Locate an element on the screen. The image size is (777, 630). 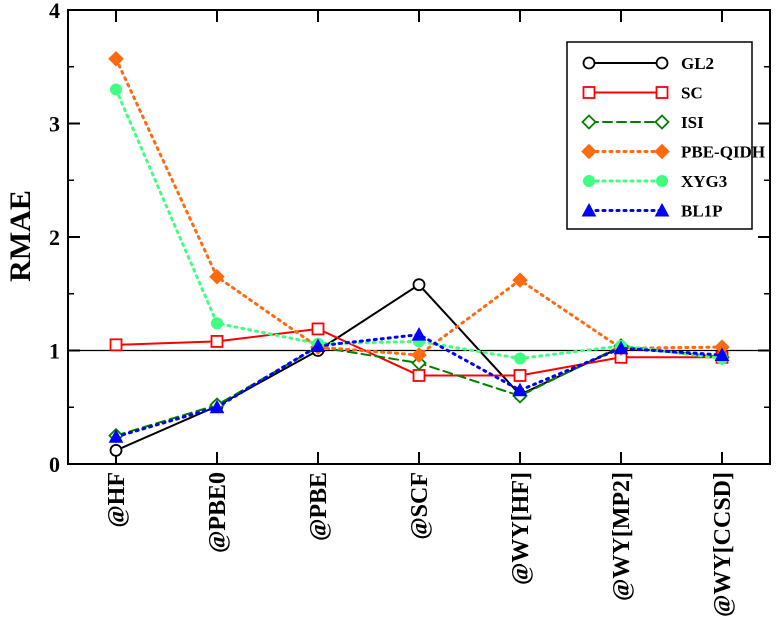
x-tick-label: @PBE0 is located at coordinates (218, 512).